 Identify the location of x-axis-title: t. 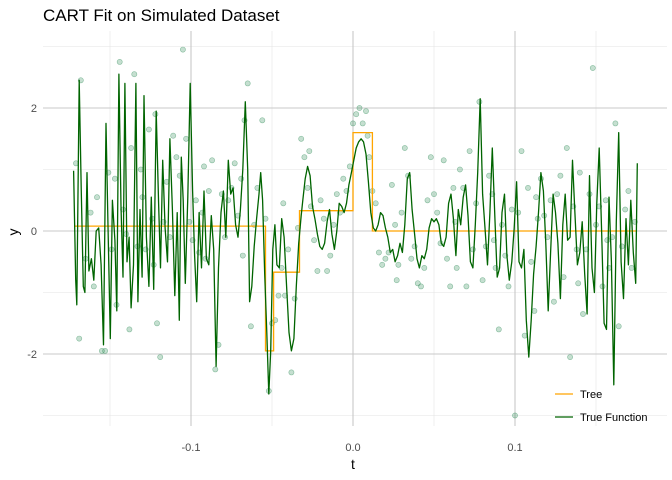
(353, 464).